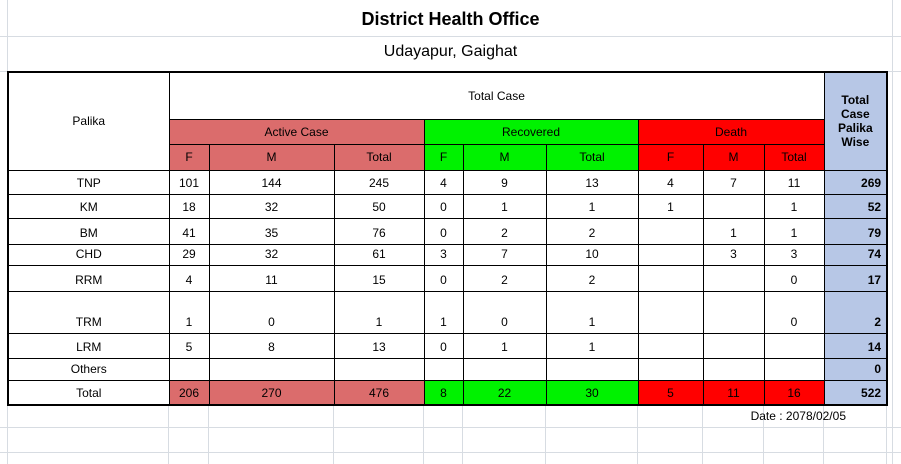 The height and width of the screenshot is (464, 901). I want to click on death-m-header: M, so click(733, 157).